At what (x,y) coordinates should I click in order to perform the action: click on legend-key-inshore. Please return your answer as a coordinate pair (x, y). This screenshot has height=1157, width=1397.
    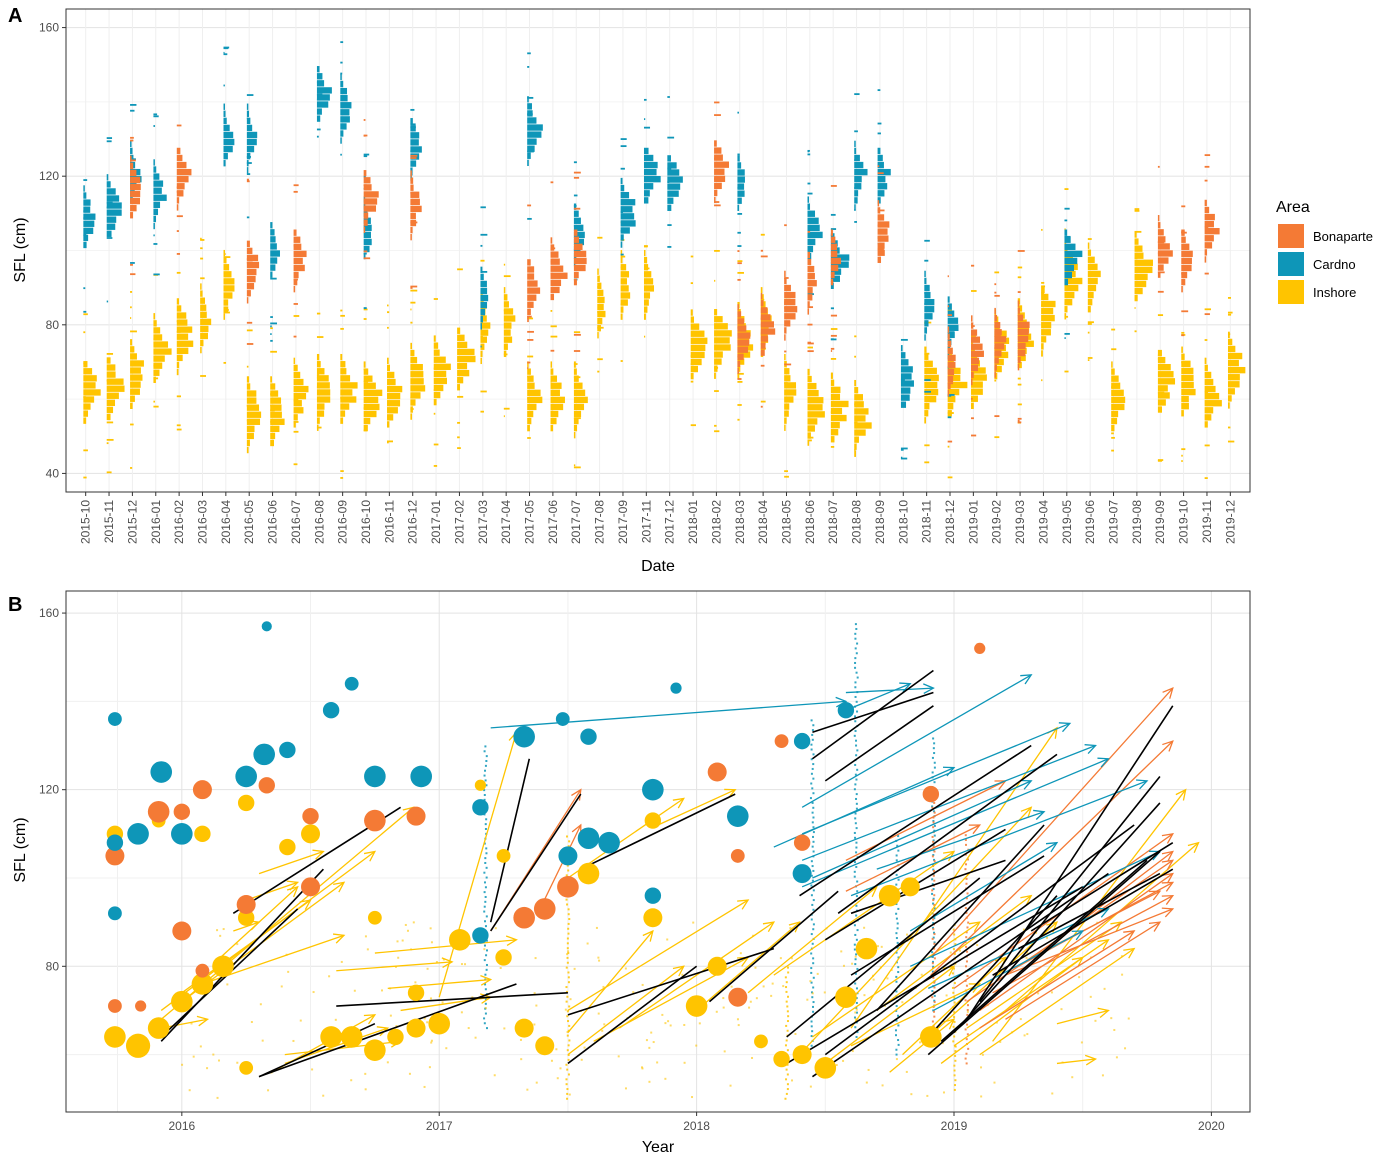
    Looking at the image, I should click on (1291, 292).